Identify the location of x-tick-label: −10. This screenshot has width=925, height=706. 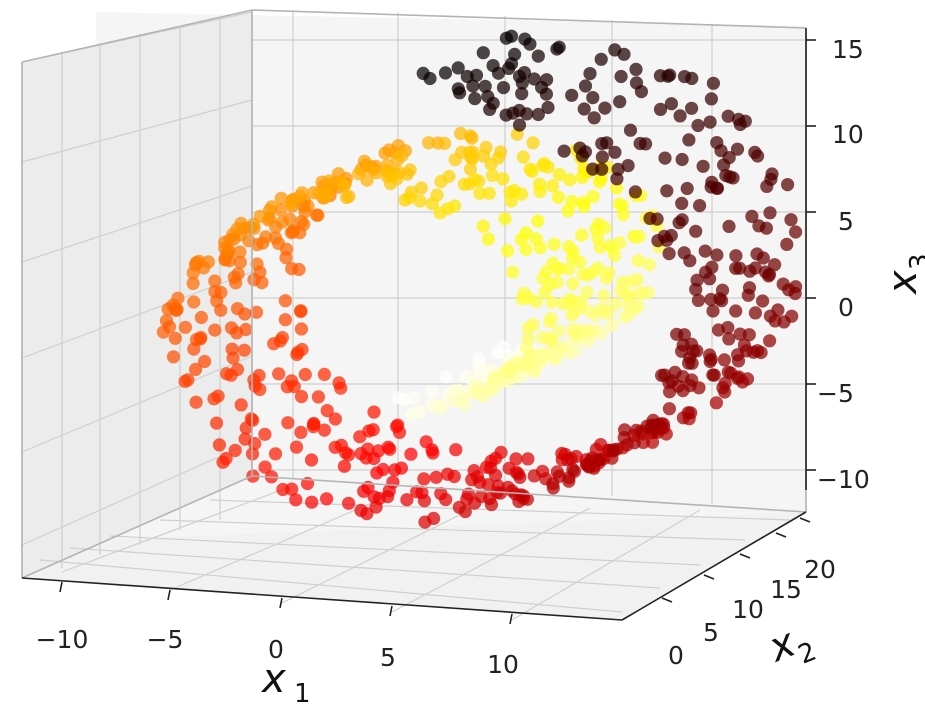
(62, 639).